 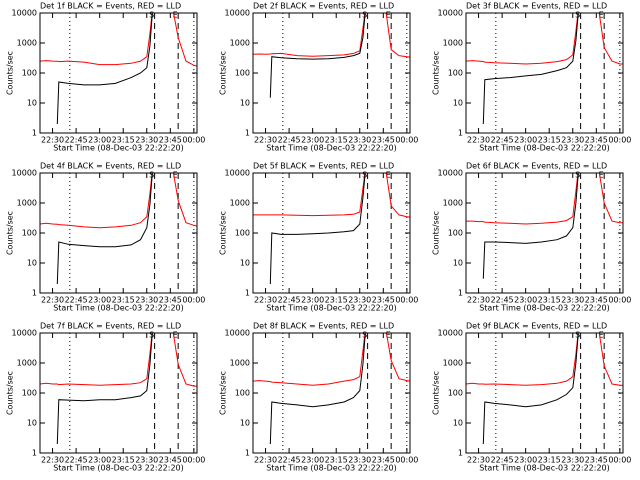 I want to click on y-tick-label: 1000, so click(x=240, y=363).